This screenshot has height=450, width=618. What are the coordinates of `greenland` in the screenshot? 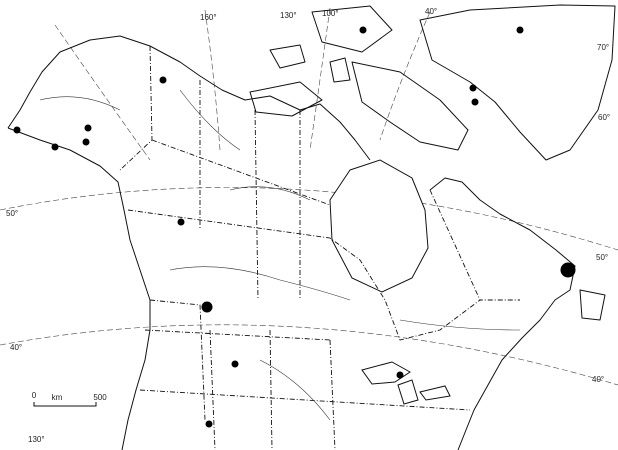 It's located at (517, 82).